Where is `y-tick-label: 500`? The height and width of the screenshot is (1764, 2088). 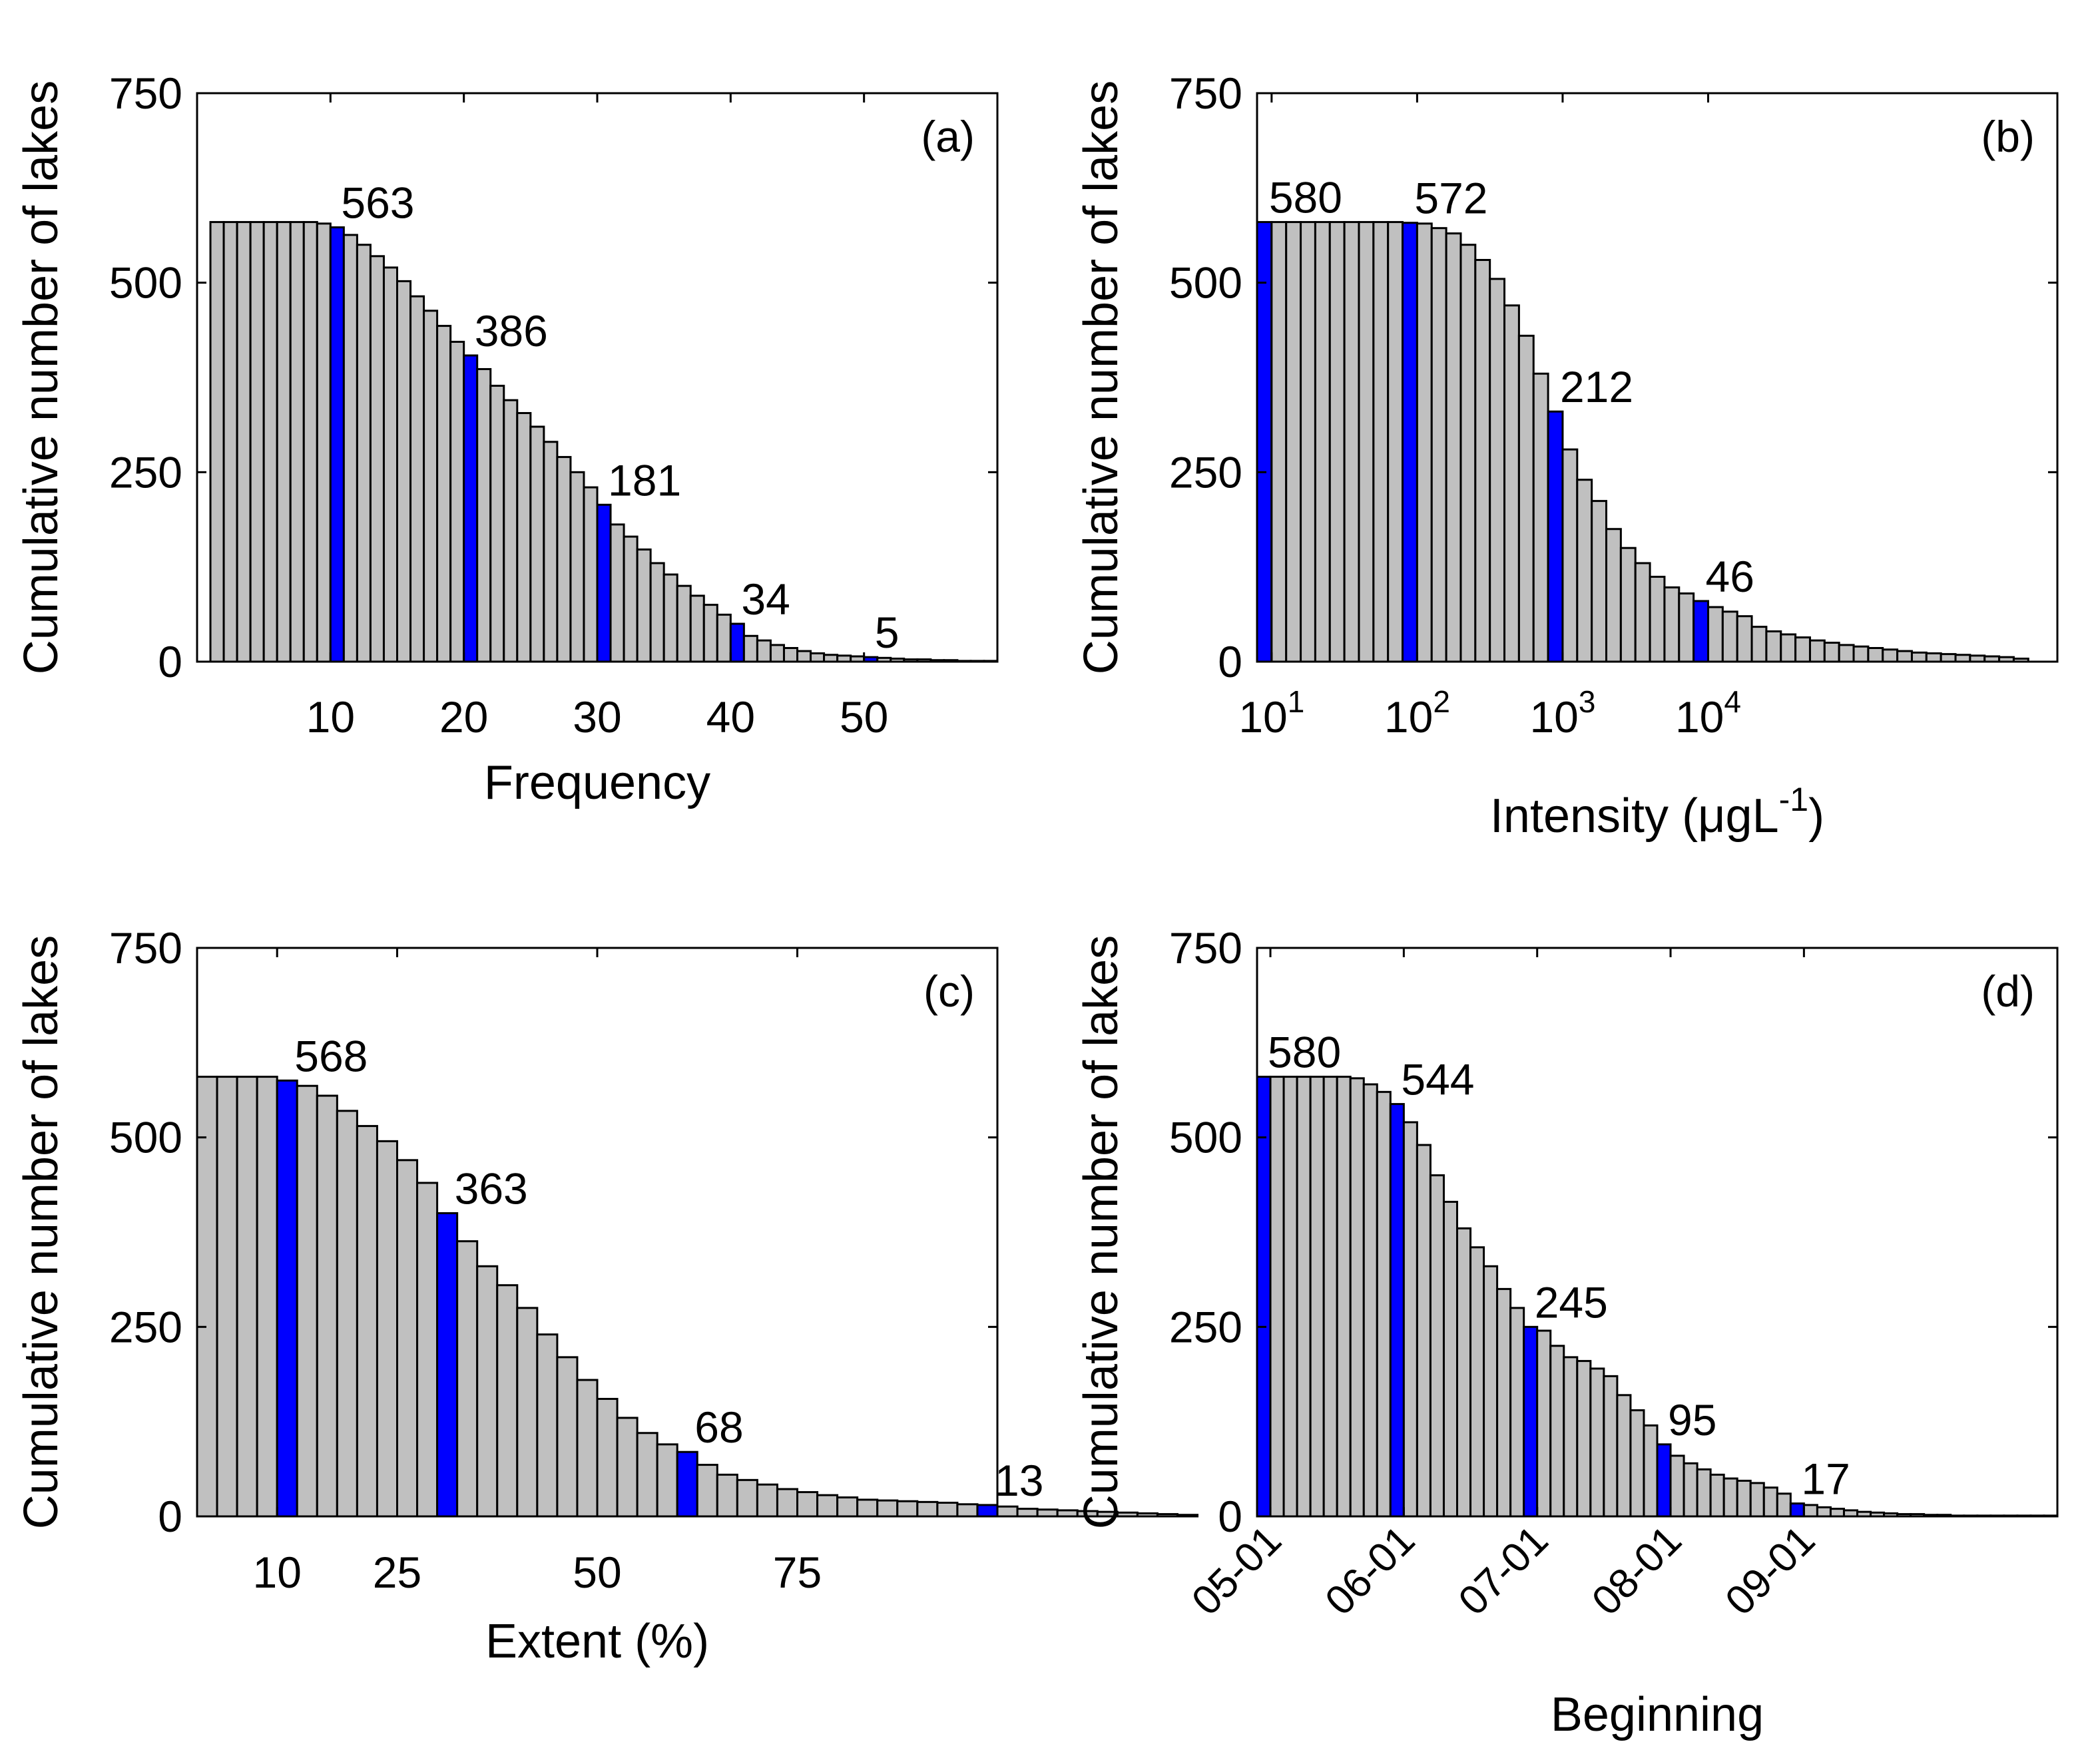 y-tick-label: 500 is located at coordinates (1206, 1137).